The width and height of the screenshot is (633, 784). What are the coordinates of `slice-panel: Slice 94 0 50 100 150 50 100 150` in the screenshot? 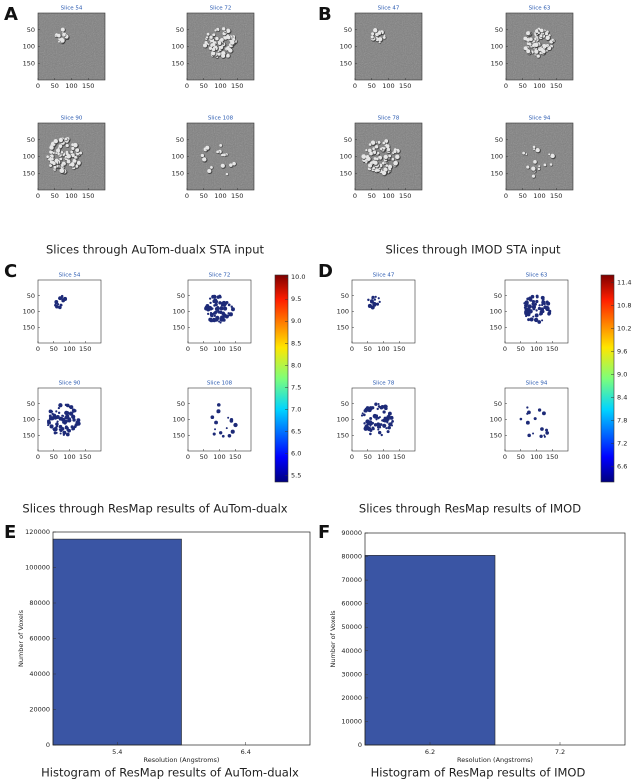 It's located at (529, 421).